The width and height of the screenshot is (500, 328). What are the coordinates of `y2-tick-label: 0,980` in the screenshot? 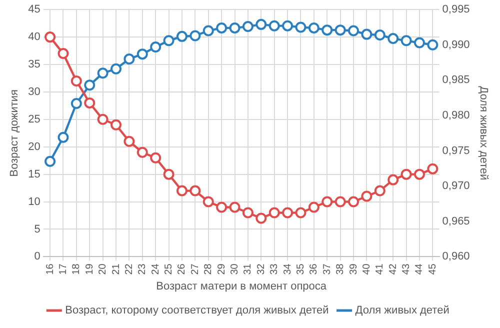 It's located at (456, 116).